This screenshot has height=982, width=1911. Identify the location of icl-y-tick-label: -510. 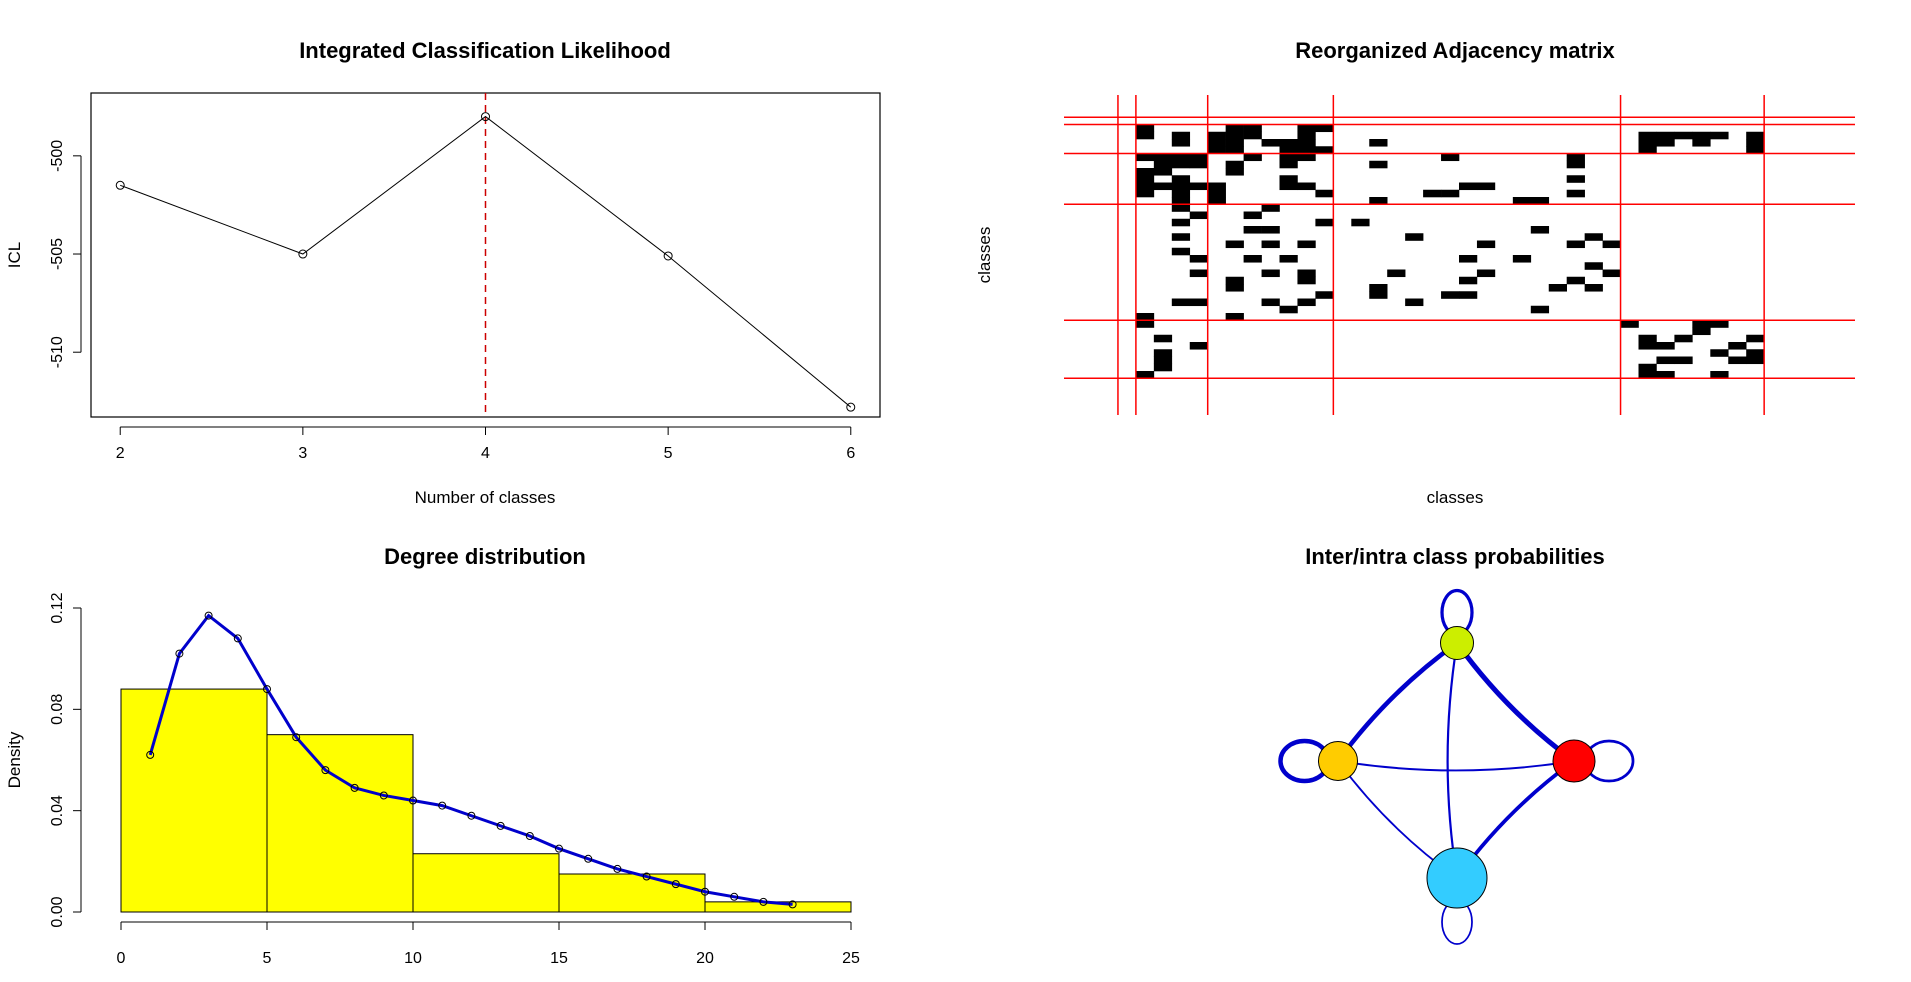
(57, 352).